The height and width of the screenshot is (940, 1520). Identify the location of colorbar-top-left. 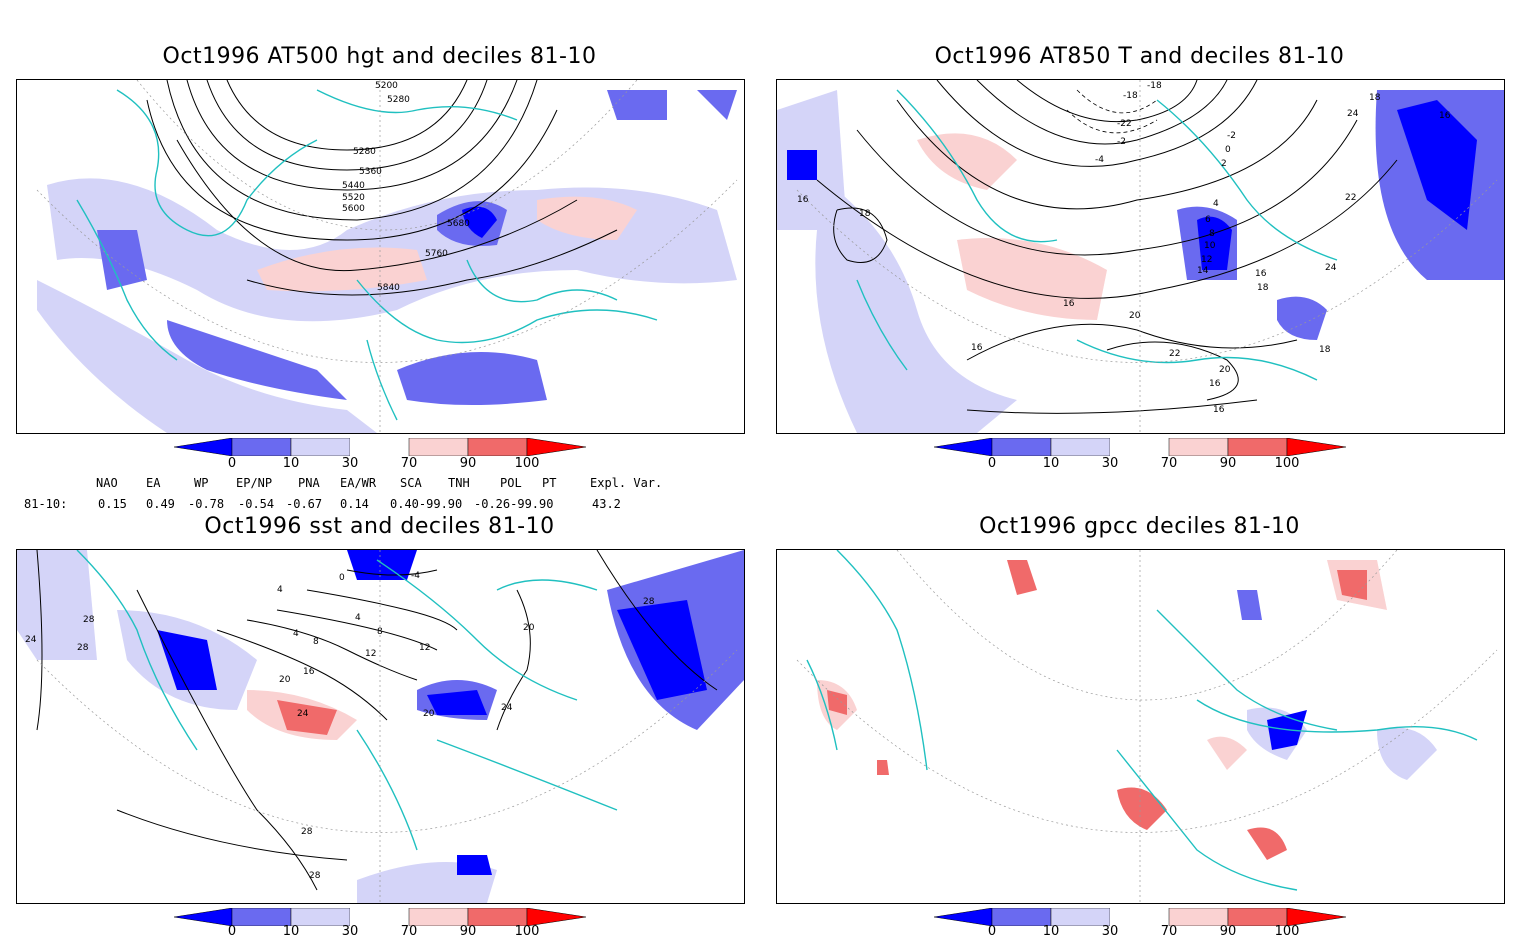
(380, 447).